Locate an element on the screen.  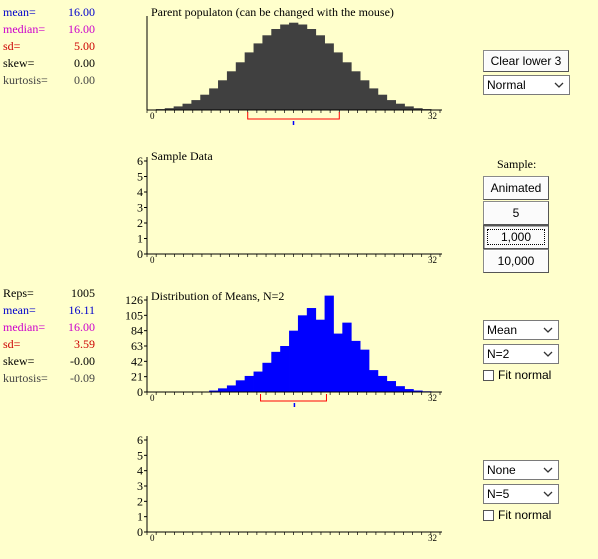
means-median-label: median= is located at coordinates (24, 327).